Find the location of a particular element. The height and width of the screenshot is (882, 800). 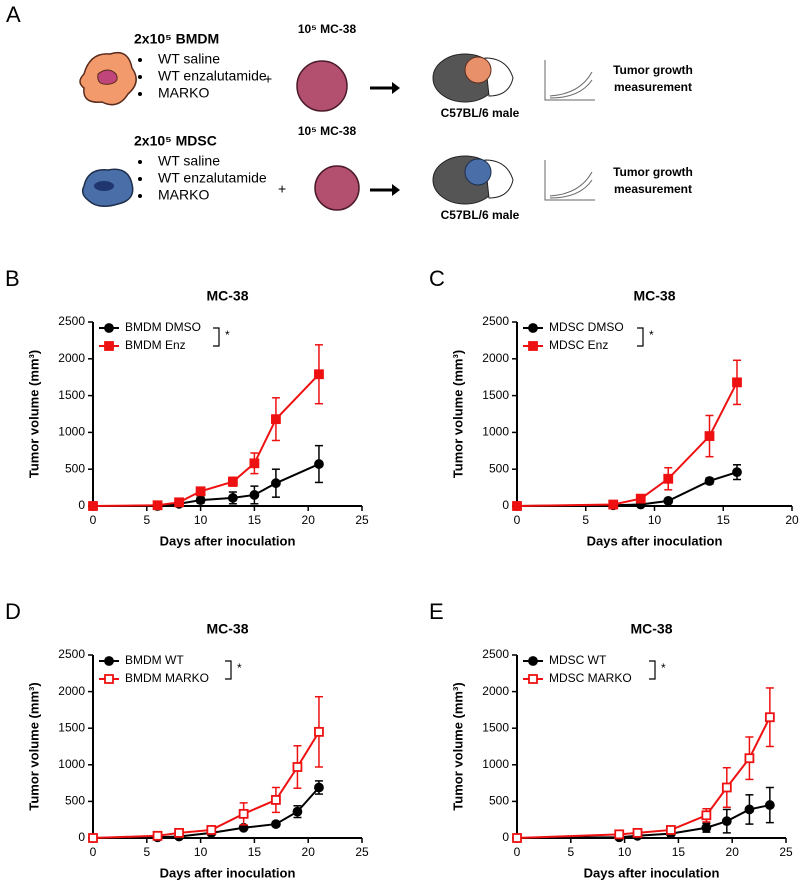

mdsc-nucleus is located at coordinates (104, 186).